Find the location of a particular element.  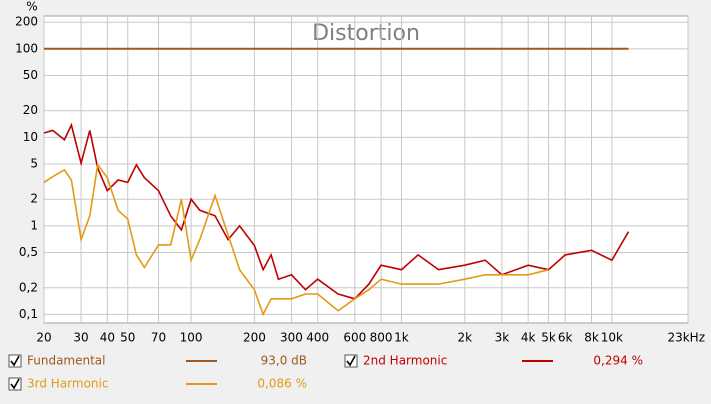

x-tick-label: 600 is located at coordinates (354, 338).